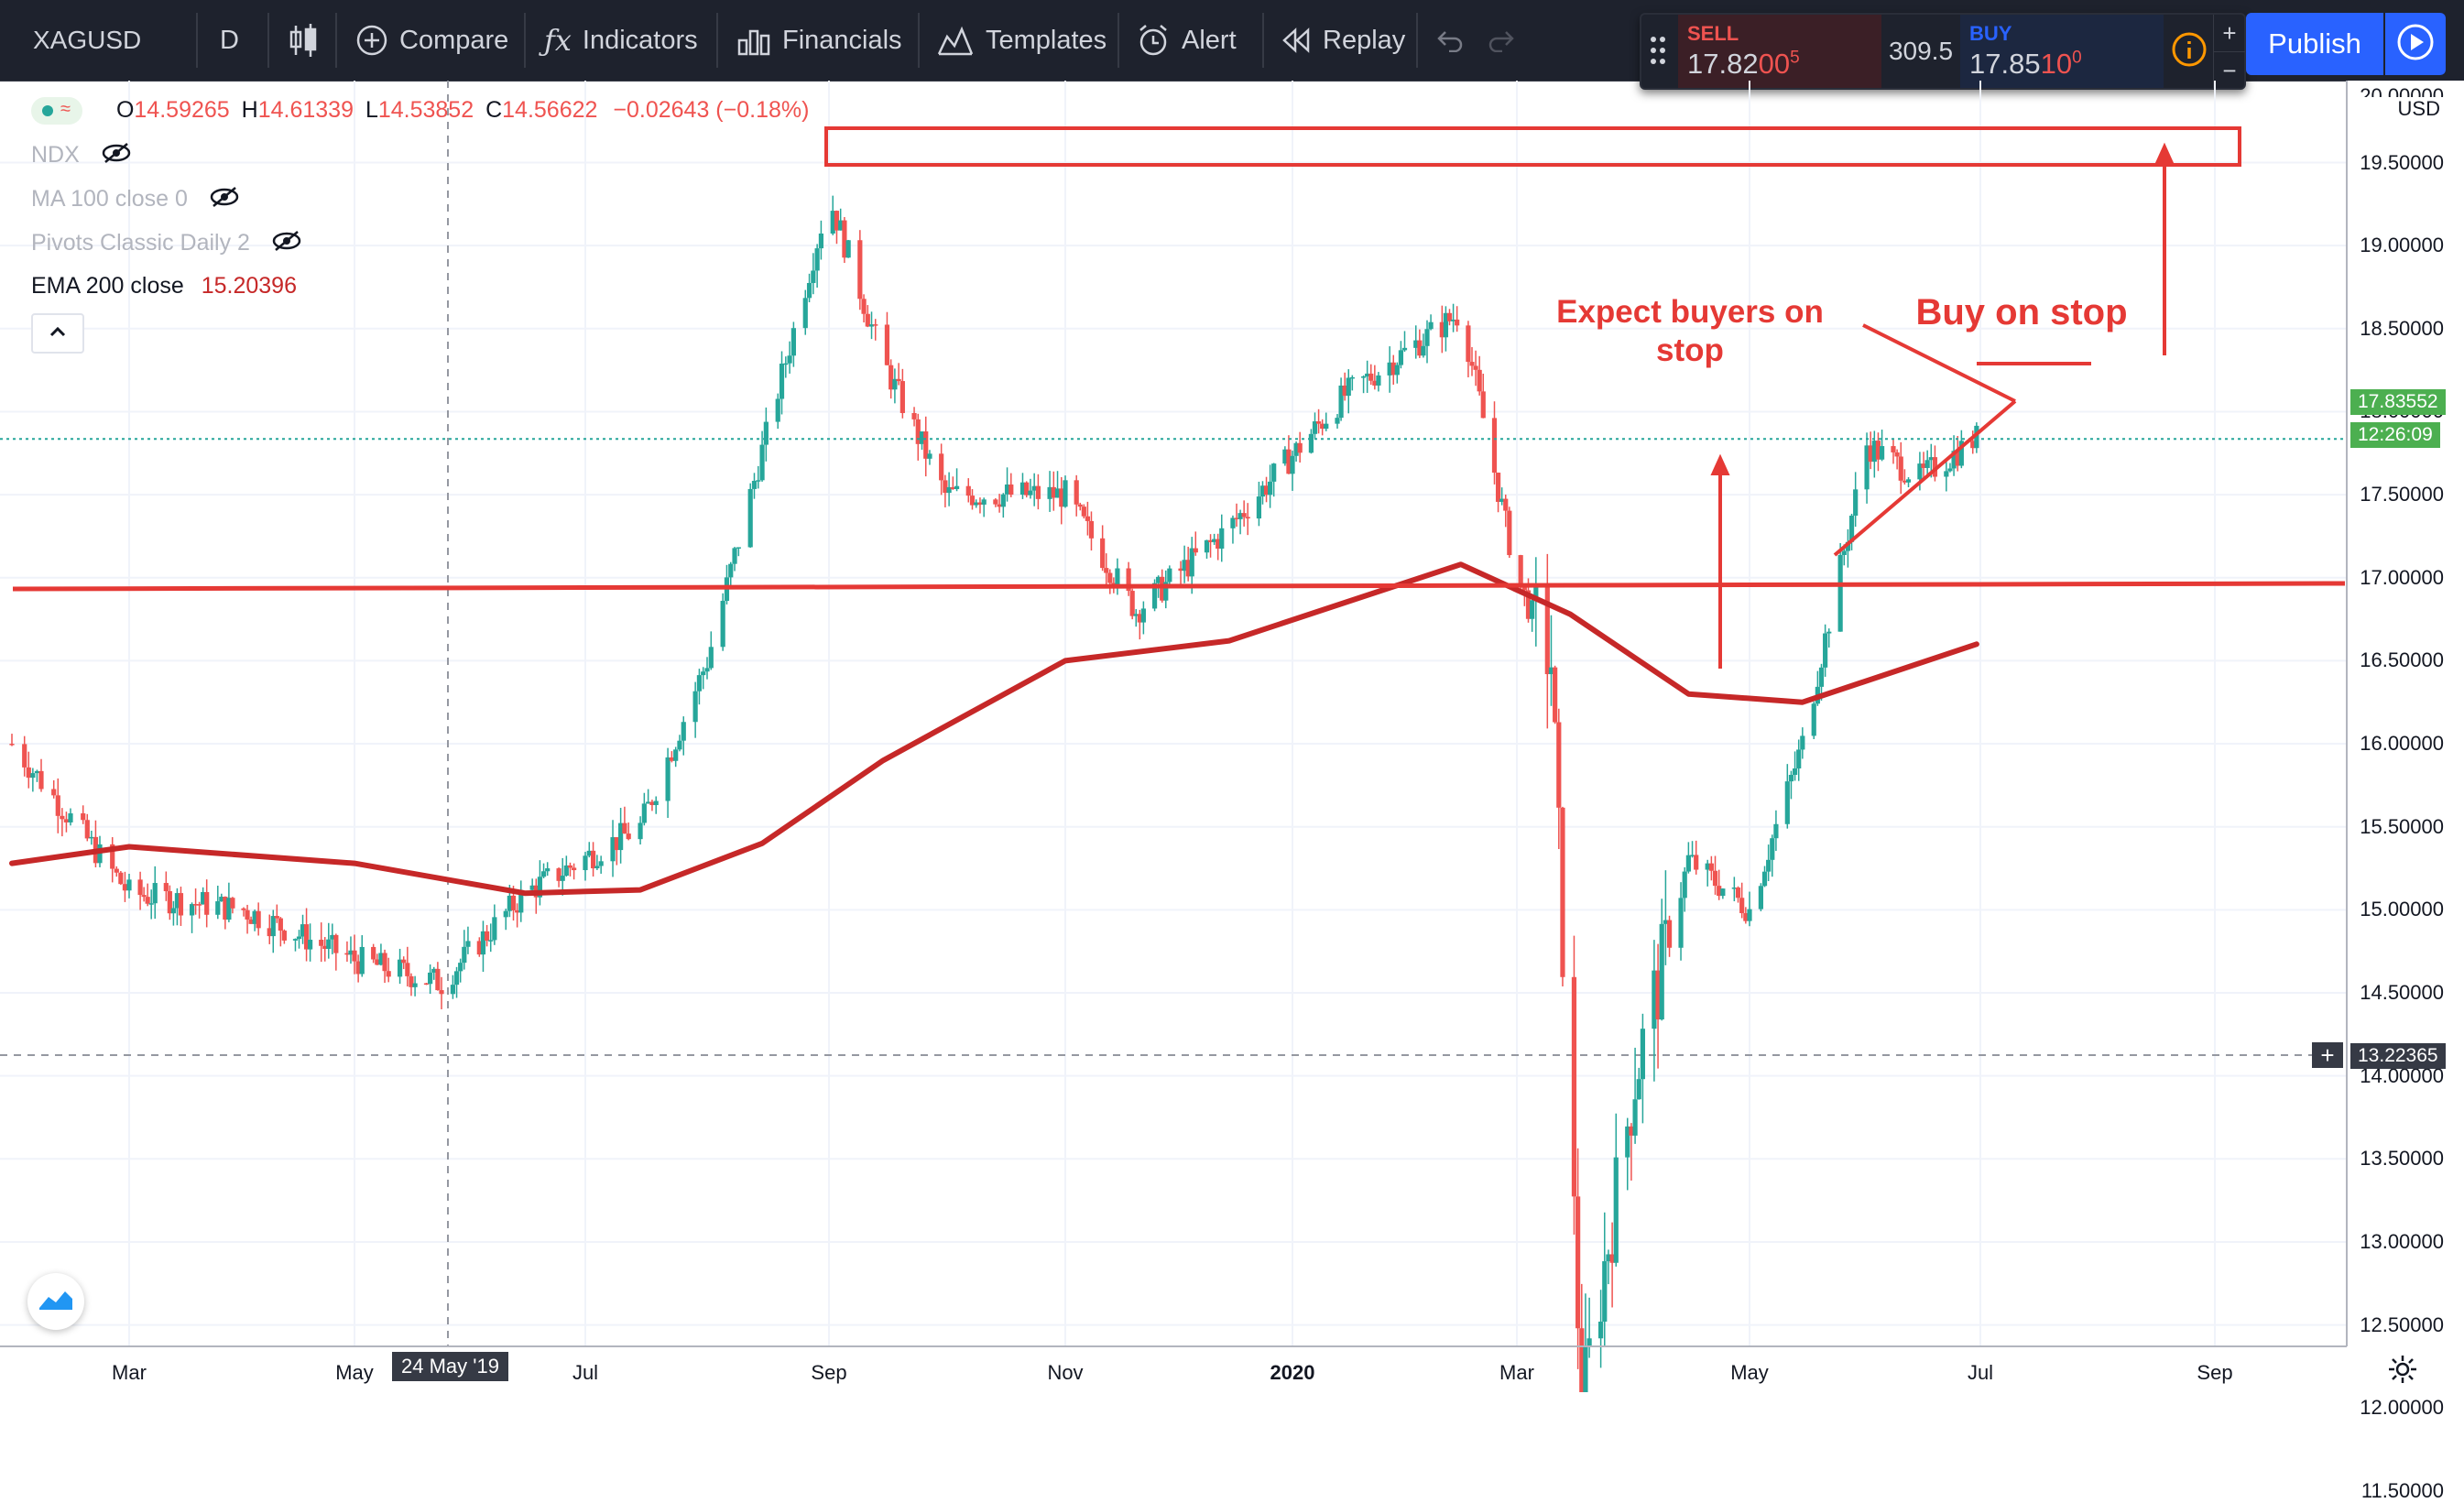  Describe the element at coordinates (1501, 40) in the screenshot. I see `redo-button` at that location.